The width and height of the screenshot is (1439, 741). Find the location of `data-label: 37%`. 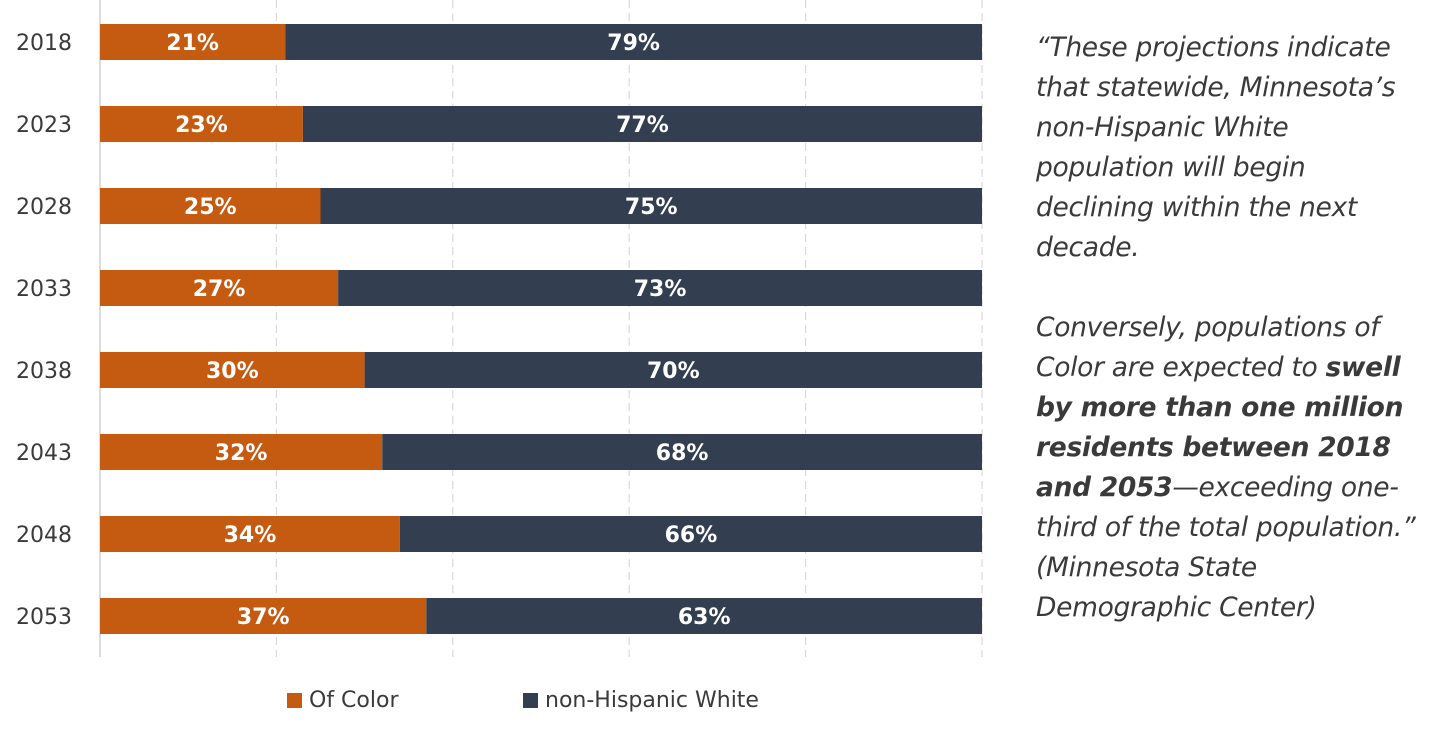

data-label: 37% is located at coordinates (263, 617).